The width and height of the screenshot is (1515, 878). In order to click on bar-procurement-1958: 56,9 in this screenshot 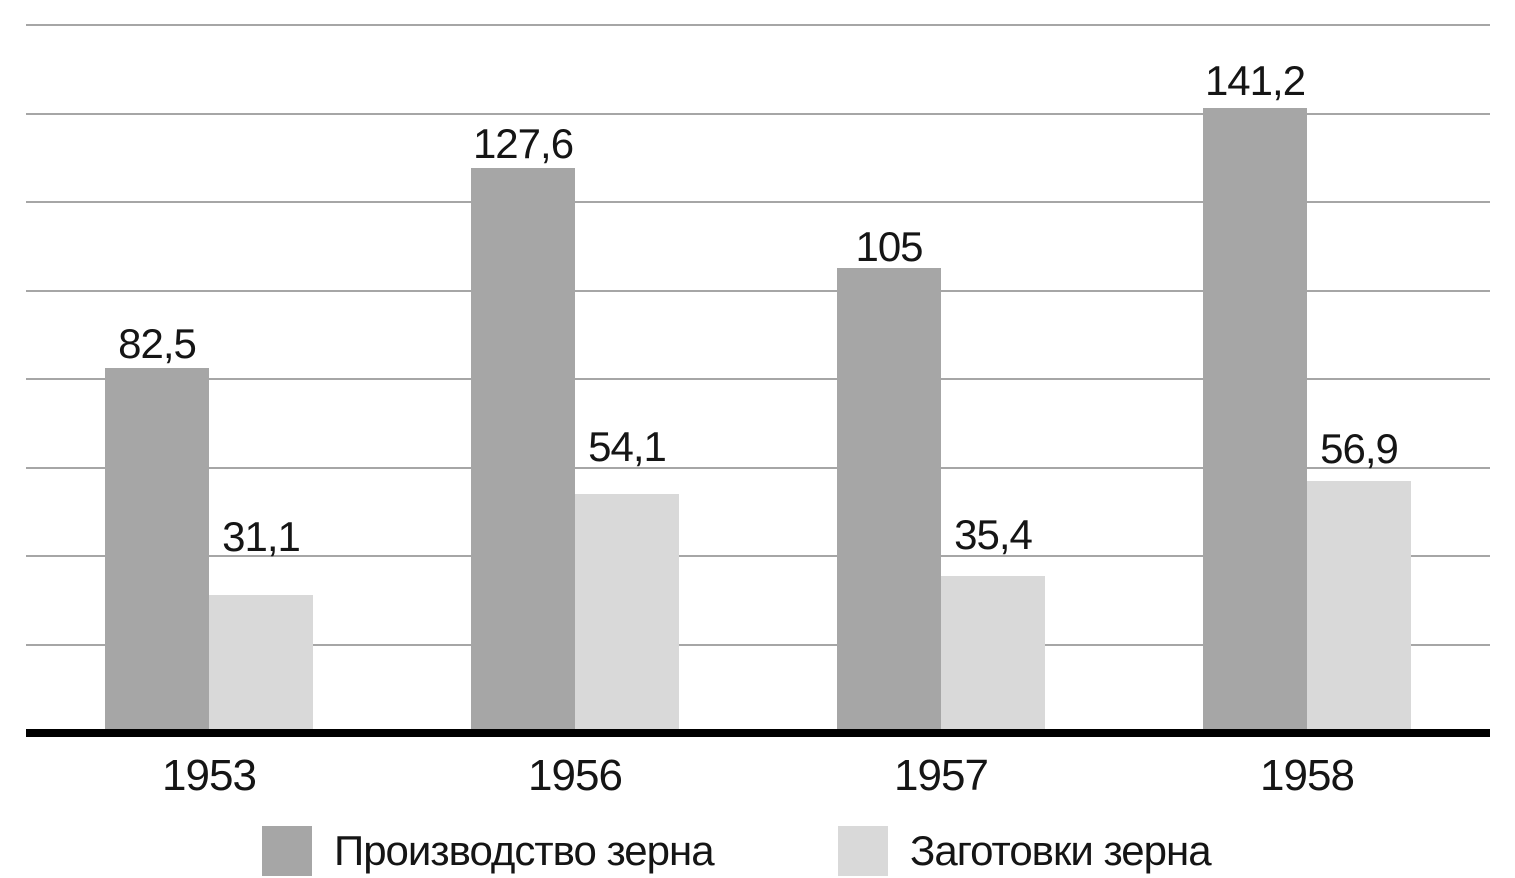, I will do `click(1359, 580)`.